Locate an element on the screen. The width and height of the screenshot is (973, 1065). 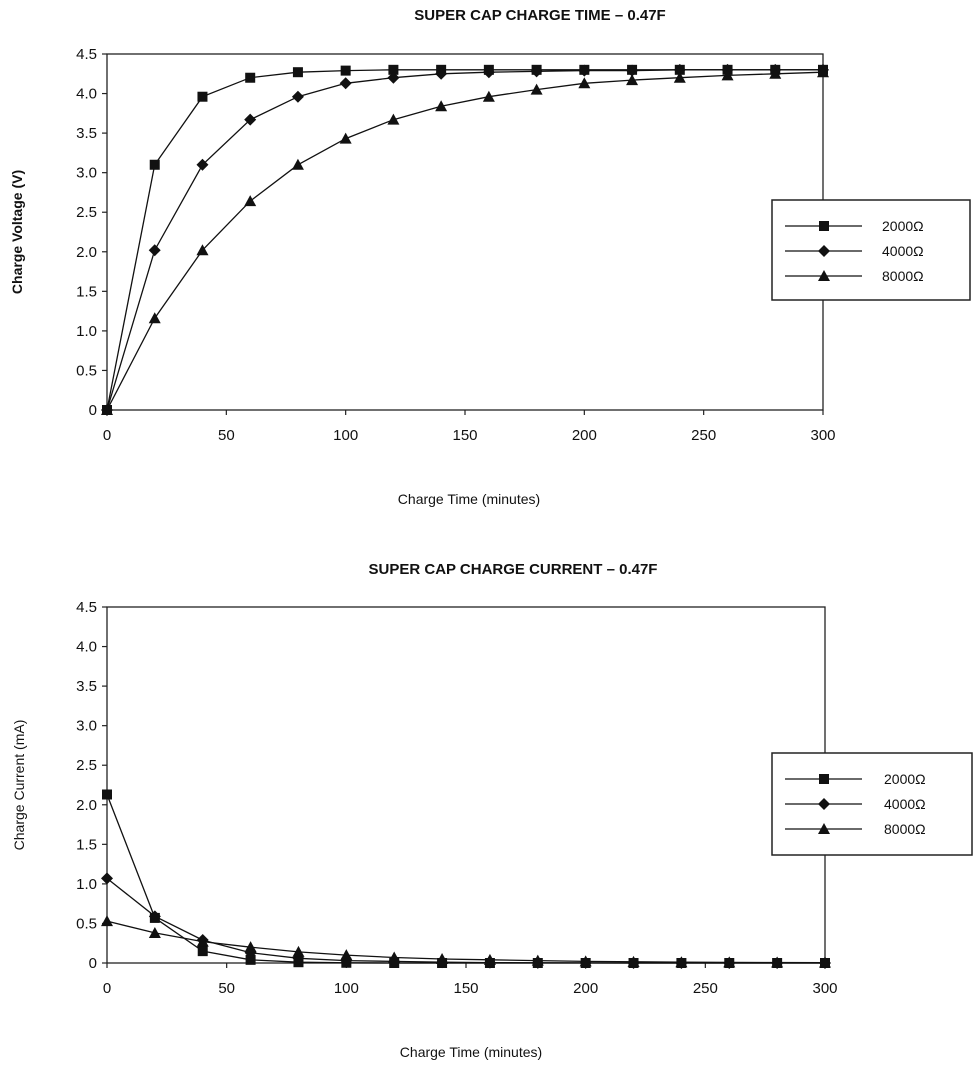
series-square is located at coordinates (466, 878).